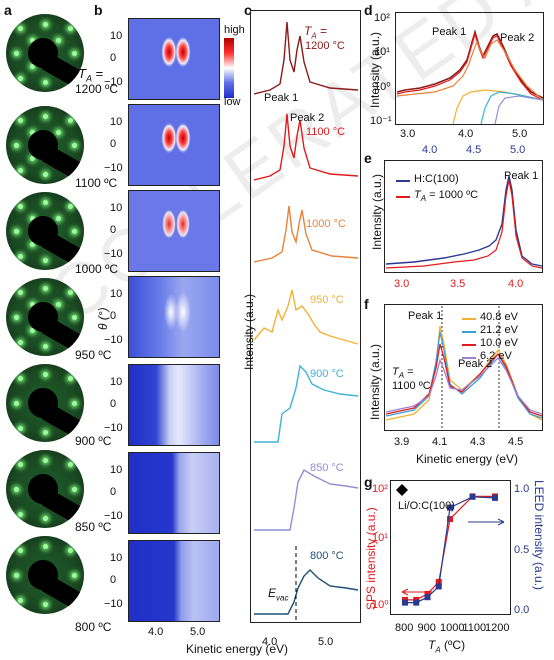 The height and width of the screenshot is (660, 554). Describe the element at coordinates (248, 10) in the screenshot. I see `panel-letter-c: c` at that location.